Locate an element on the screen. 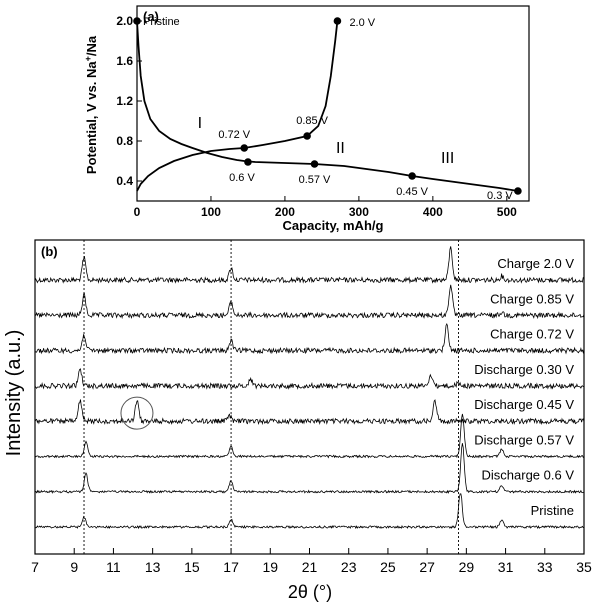  trace-label: Pristine is located at coordinates (552, 510).